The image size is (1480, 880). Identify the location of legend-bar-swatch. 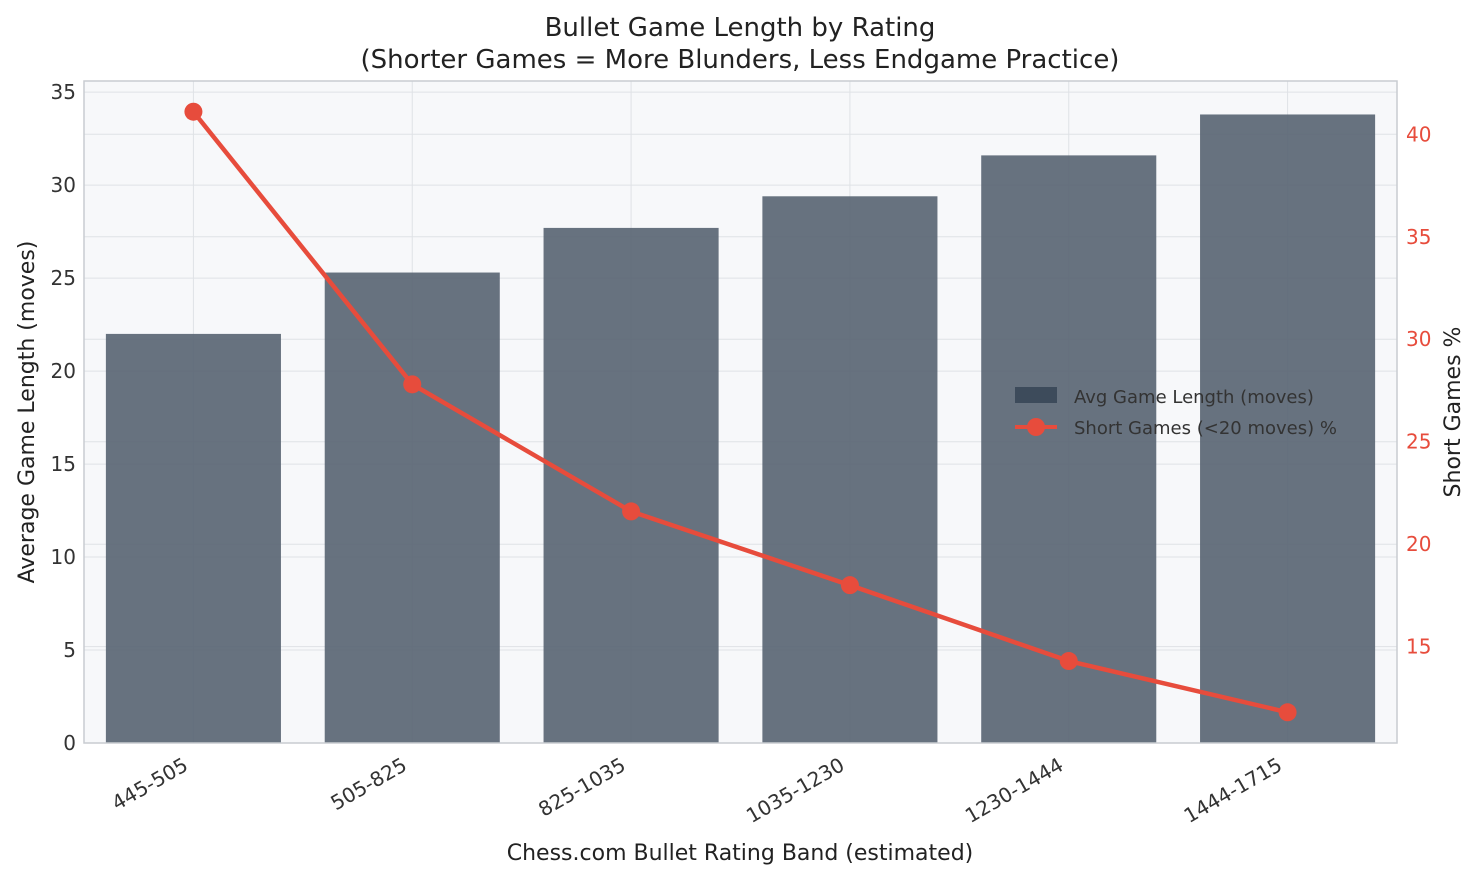
(1036, 395).